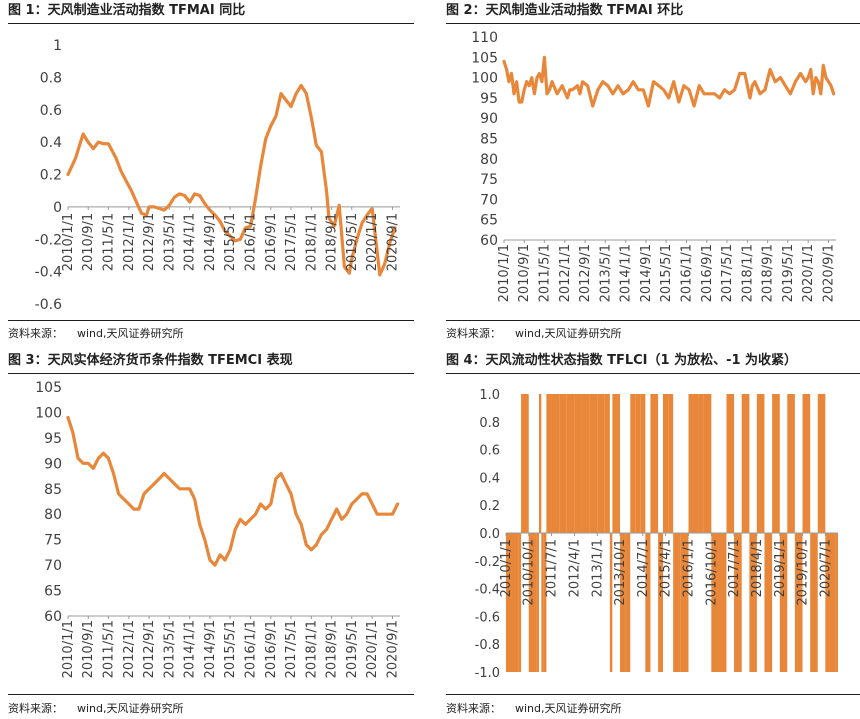 The width and height of the screenshot is (860, 719). What do you see at coordinates (231, 180) in the screenshot?
I see `series-line` at bounding box center [231, 180].